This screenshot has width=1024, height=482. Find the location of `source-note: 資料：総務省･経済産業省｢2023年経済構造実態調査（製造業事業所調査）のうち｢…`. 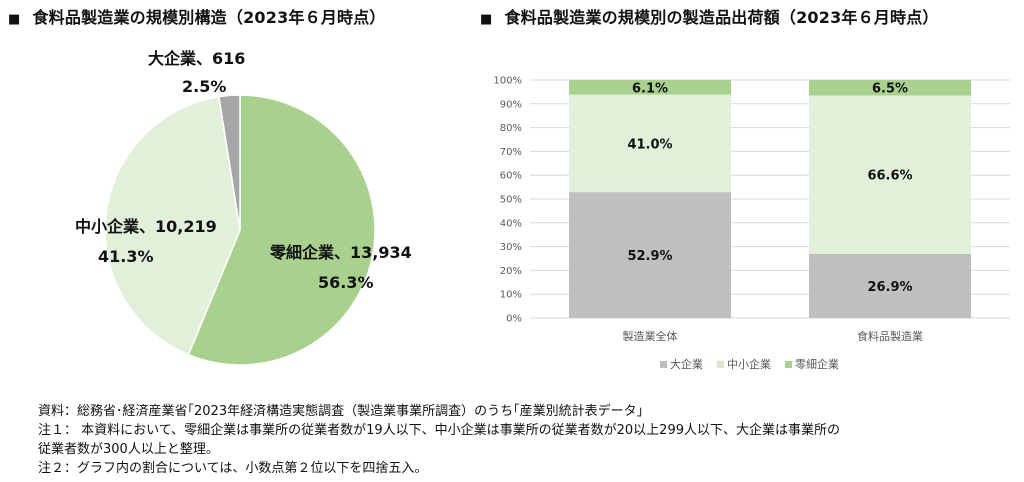

source-note: 資料：総務省･経済産業省｢2023年経済構造実態調査（製造業事業所調査）のうち｢… is located at coordinates (341, 411).